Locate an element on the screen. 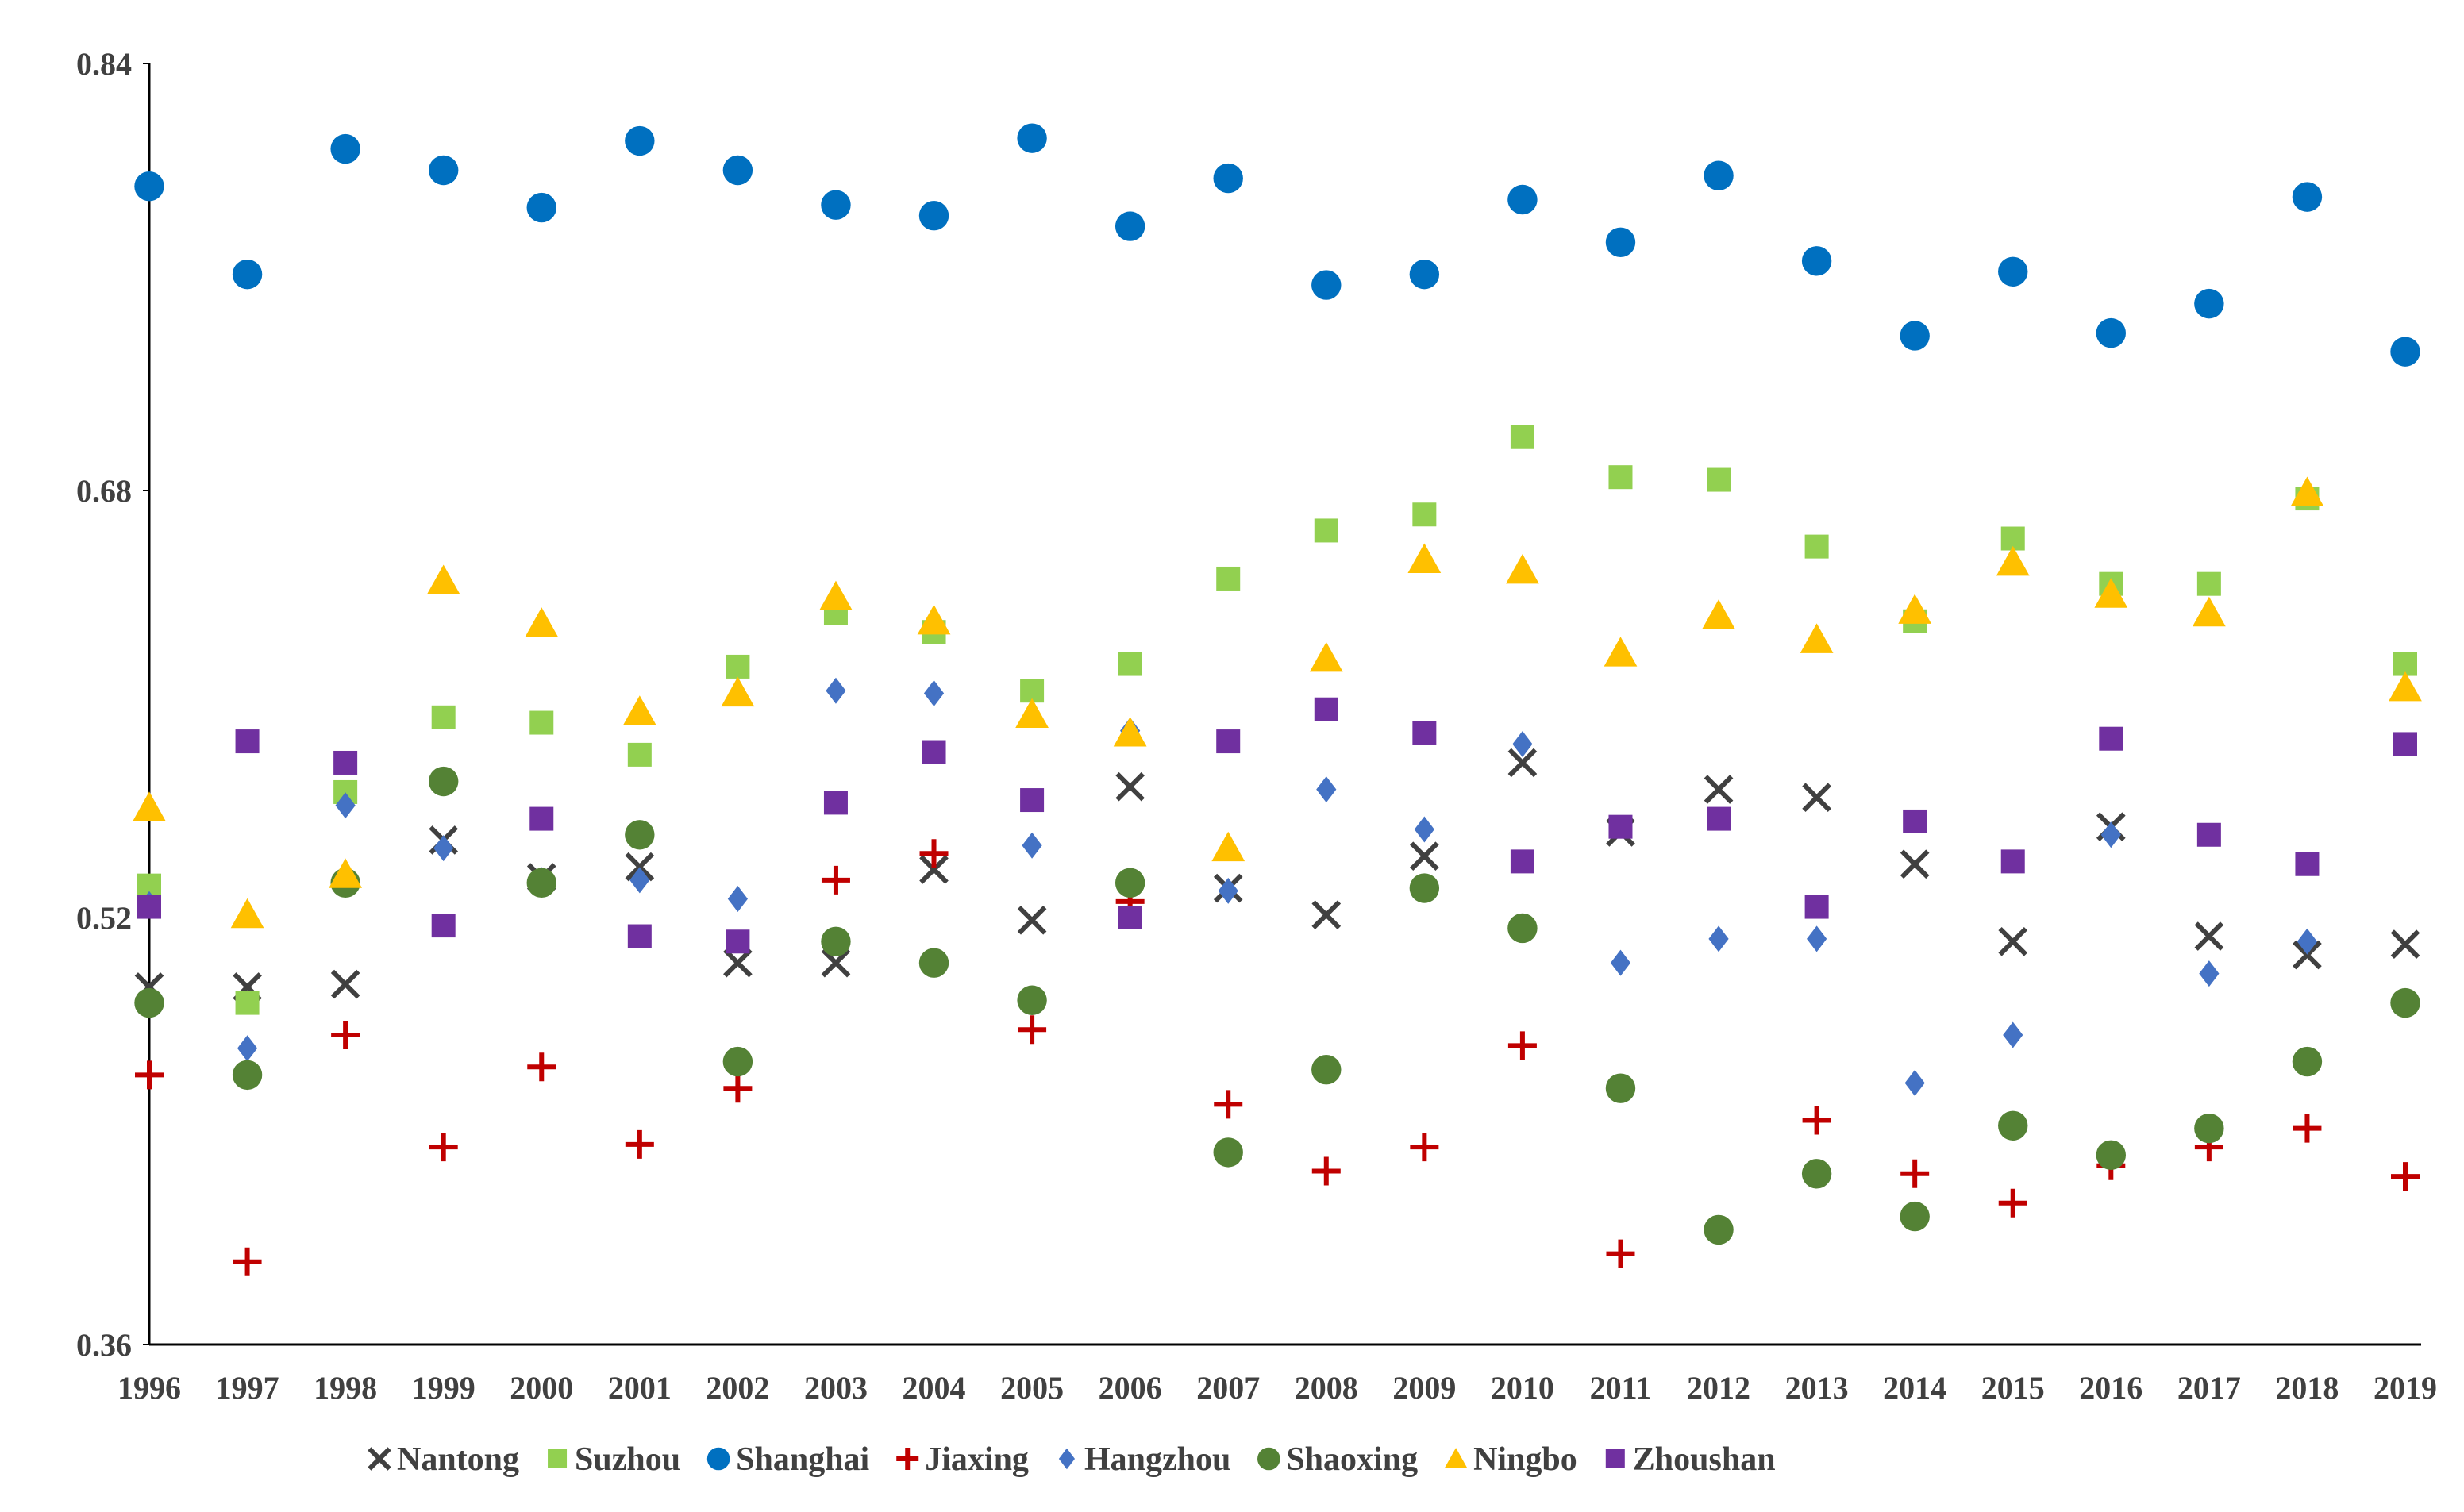 Image resolution: width=2464 pixels, height=1512 pixels. data-point: Jiaxing 2015: 0.413 is located at coordinates (2012, 1203).